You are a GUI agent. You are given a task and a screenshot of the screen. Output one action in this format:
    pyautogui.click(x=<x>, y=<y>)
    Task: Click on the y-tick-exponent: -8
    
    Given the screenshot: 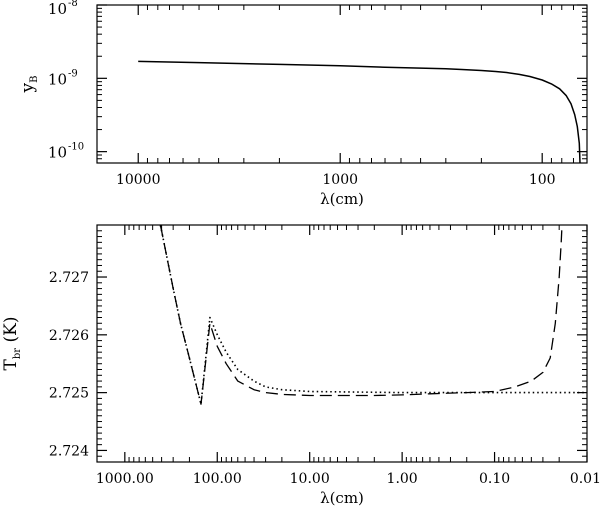 What is the action you would take?
    pyautogui.click(x=73, y=4)
    